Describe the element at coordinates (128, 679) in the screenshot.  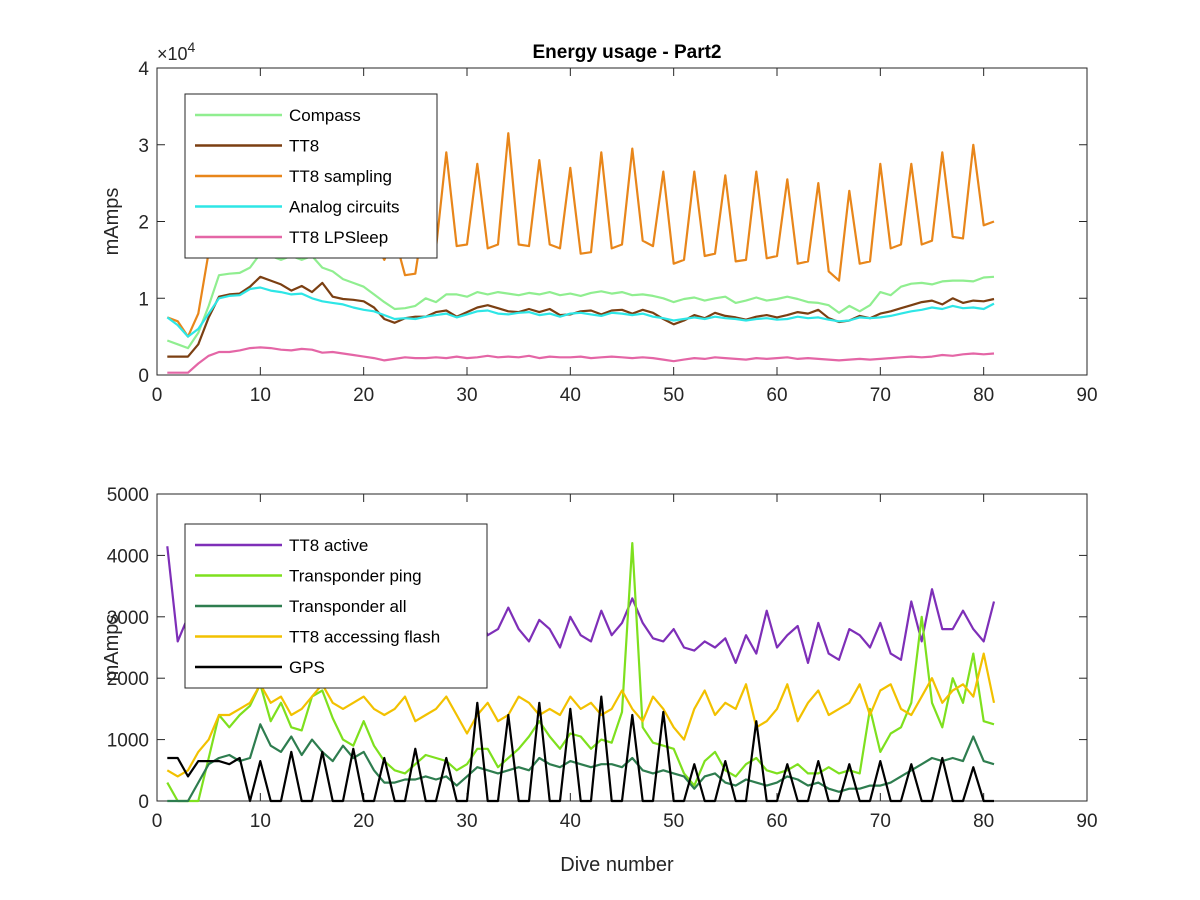
I see `y-tick-label: 2000` at that location.